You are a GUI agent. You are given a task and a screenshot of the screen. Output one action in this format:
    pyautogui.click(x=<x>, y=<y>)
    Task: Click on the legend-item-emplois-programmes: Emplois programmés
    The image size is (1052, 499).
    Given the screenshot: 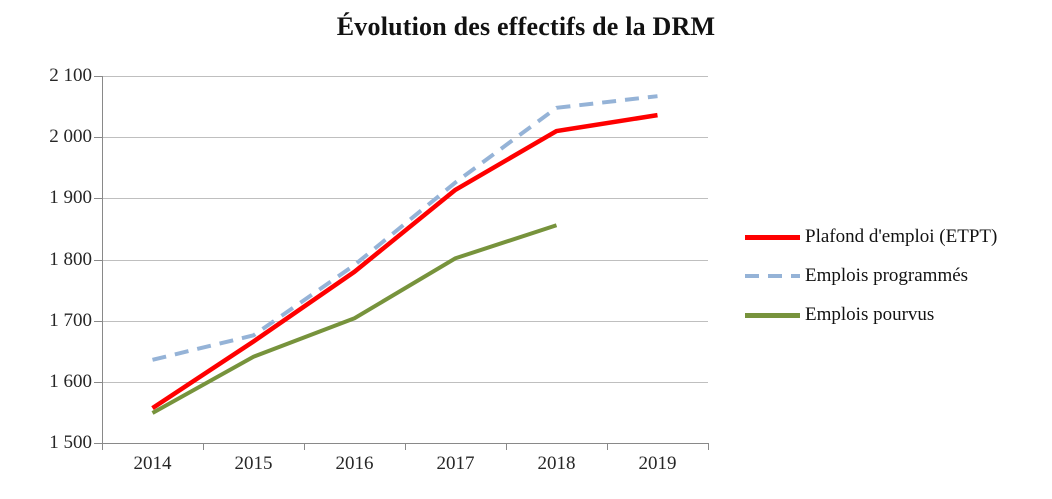 What is the action you would take?
    pyautogui.click(x=871, y=276)
    